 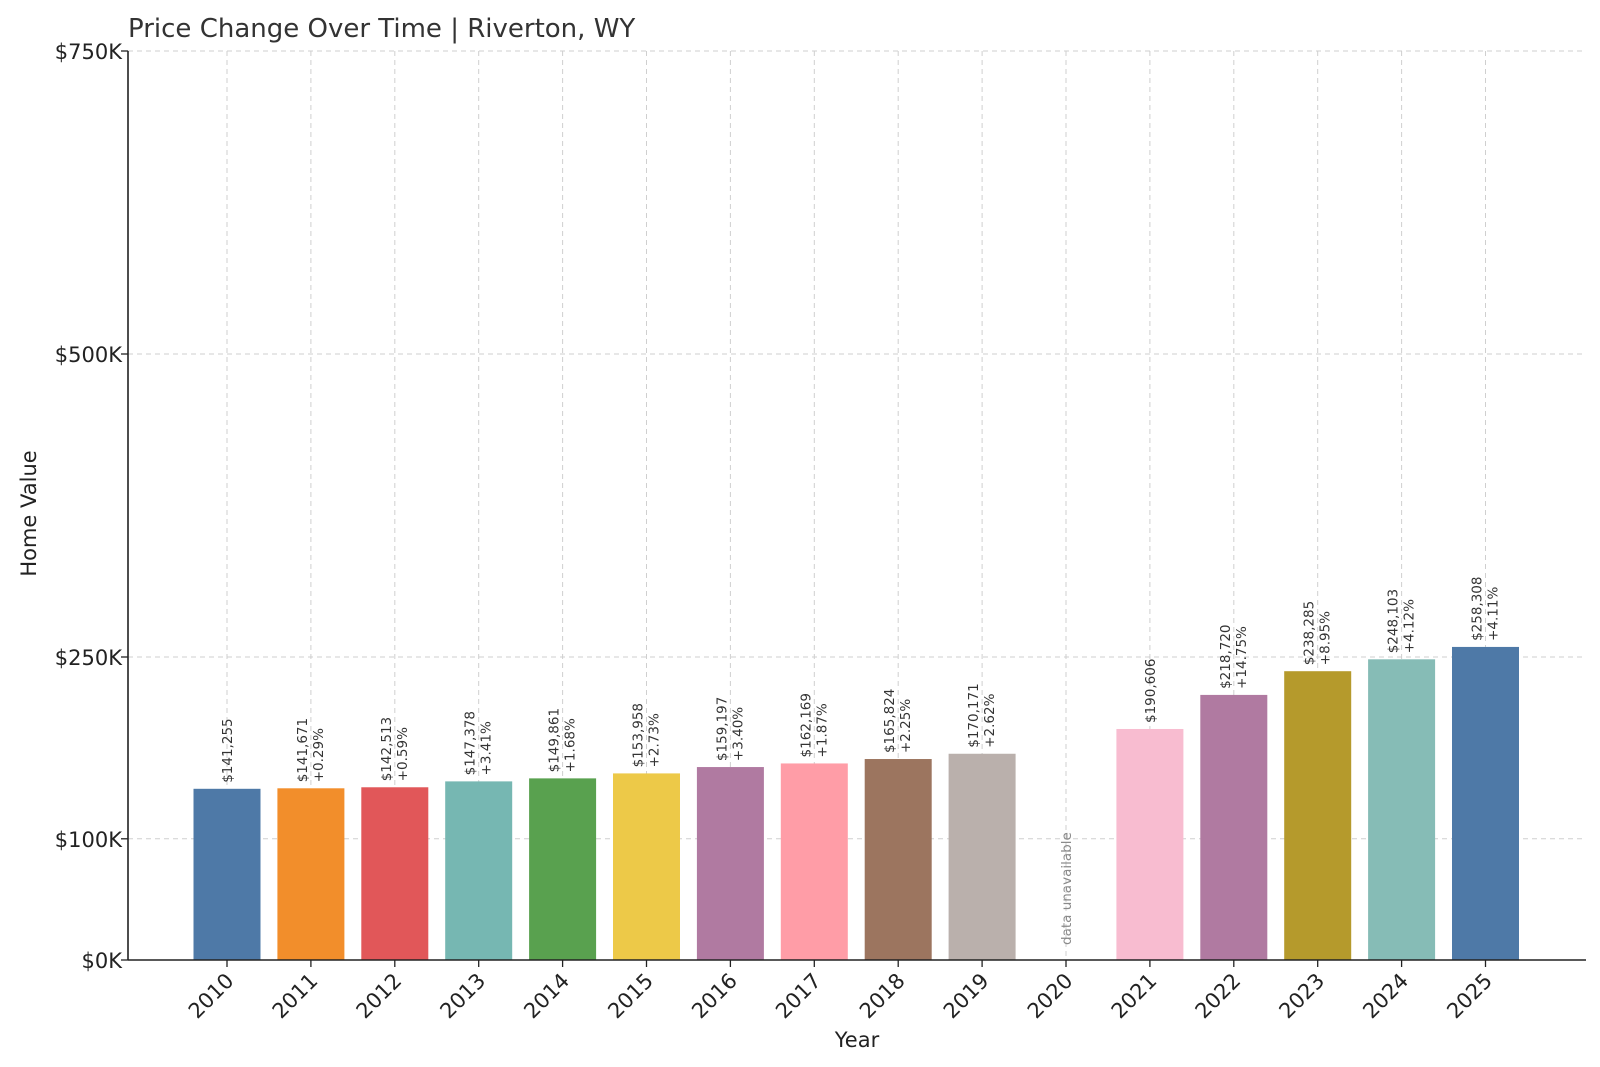 What do you see at coordinates (890, 721) in the screenshot?
I see `bar-value-label: $165,824` at bounding box center [890, 721].